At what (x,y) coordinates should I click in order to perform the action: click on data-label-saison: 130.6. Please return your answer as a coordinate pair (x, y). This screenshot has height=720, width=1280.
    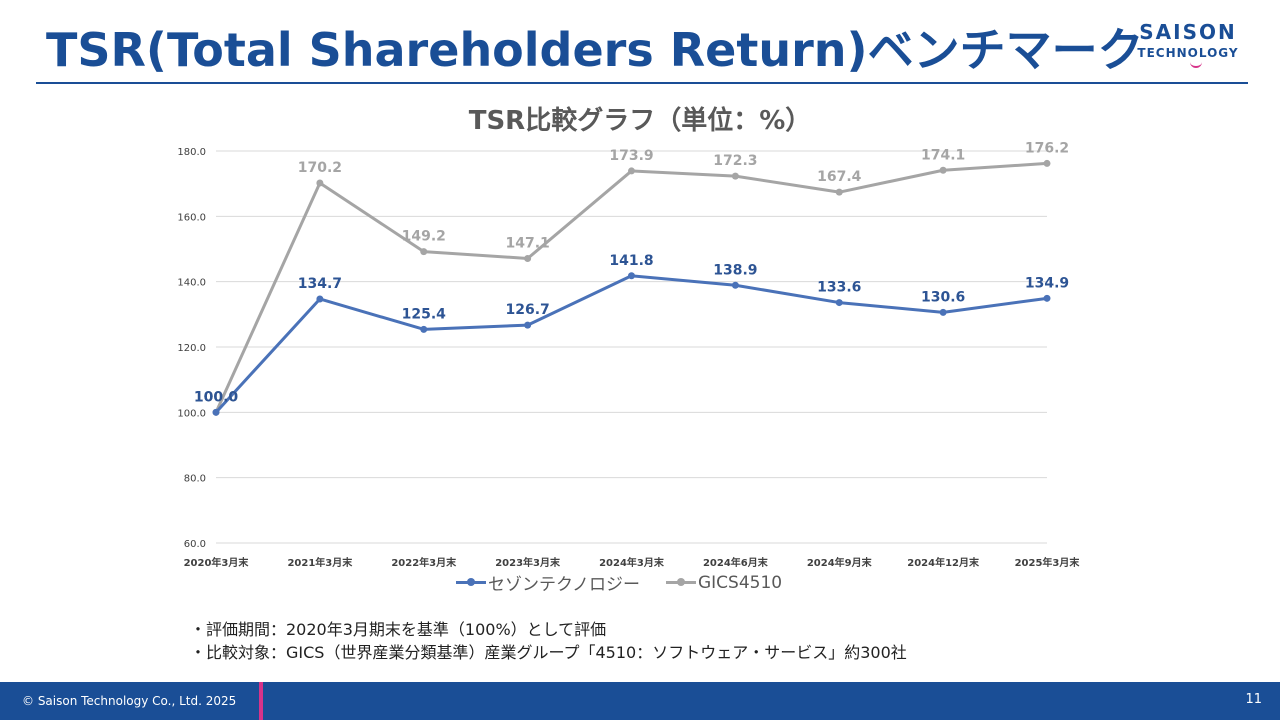
    Looking at the image, I should click on (943, 297).